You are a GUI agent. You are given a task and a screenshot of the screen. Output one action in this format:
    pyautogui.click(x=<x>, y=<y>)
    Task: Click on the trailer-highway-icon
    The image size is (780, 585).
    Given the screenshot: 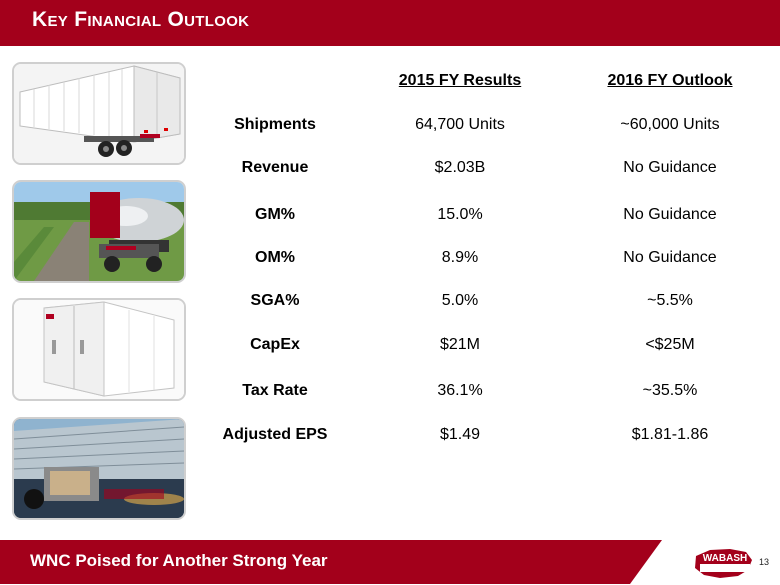 What is the action you would take?
    pyautogui.click(x=99, y=468)
    